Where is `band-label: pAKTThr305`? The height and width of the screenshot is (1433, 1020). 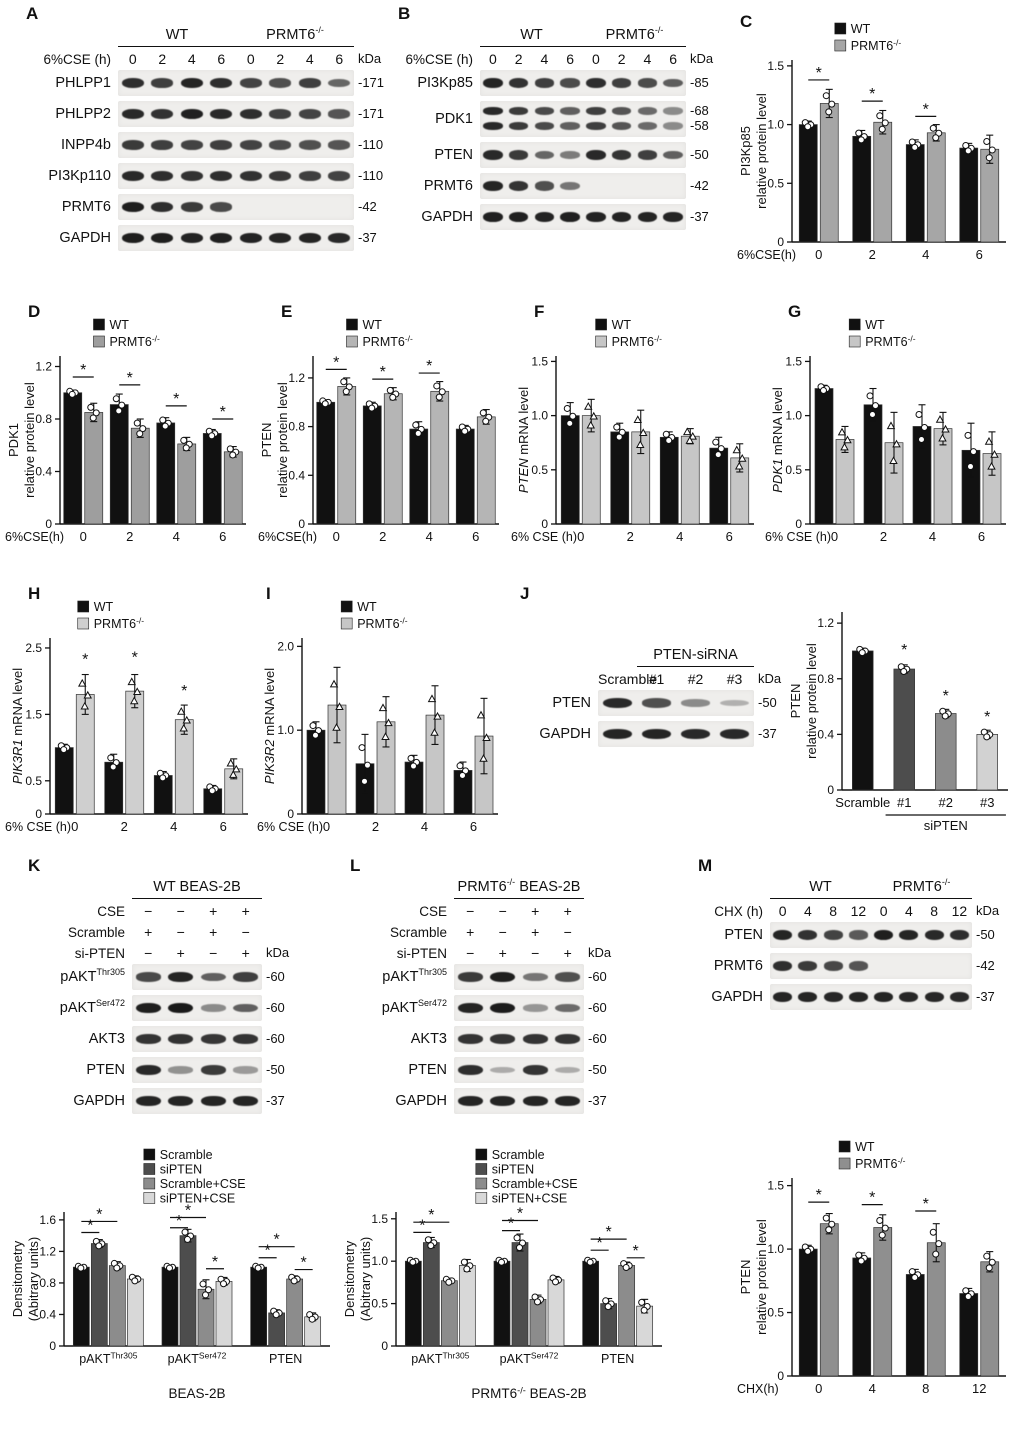 band-label: pAKTThr305 is located at coordinates (414, 976).